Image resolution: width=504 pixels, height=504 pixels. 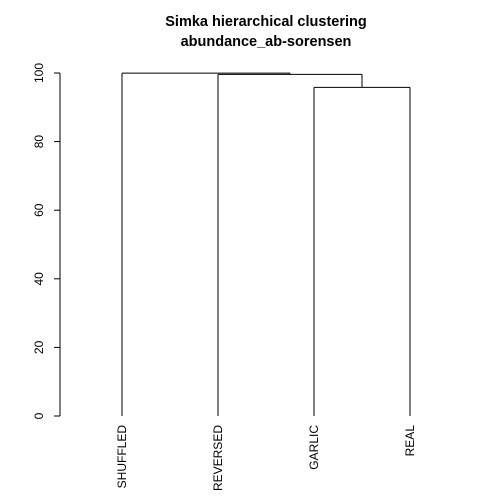 What do you see at coordinates (410, 441) in the screenshot?
I see `leaf-label-real: REAL` at bounding box center [410, 441].